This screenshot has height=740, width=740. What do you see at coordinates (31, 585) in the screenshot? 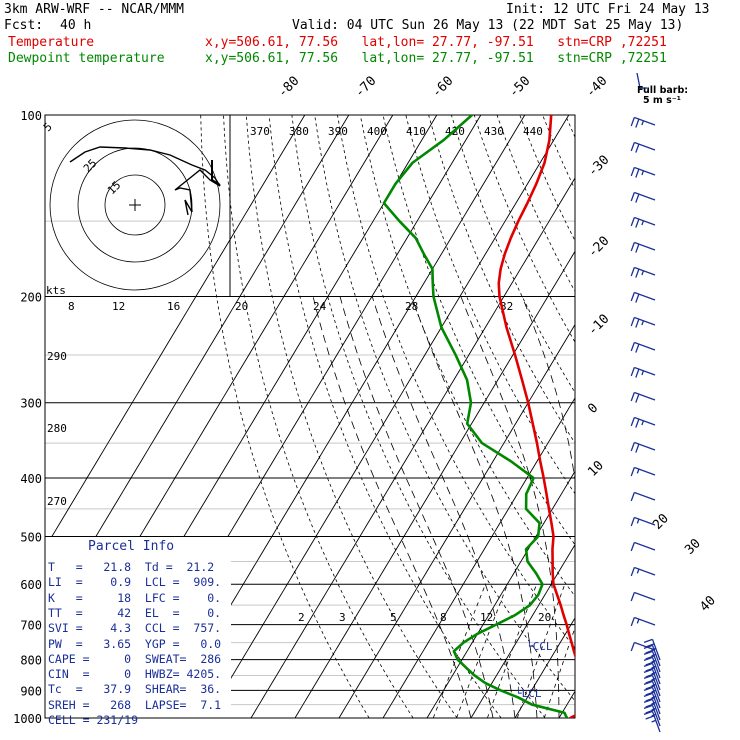
I see `pressure-tick-label: 600` at bounding box center [31, 585].